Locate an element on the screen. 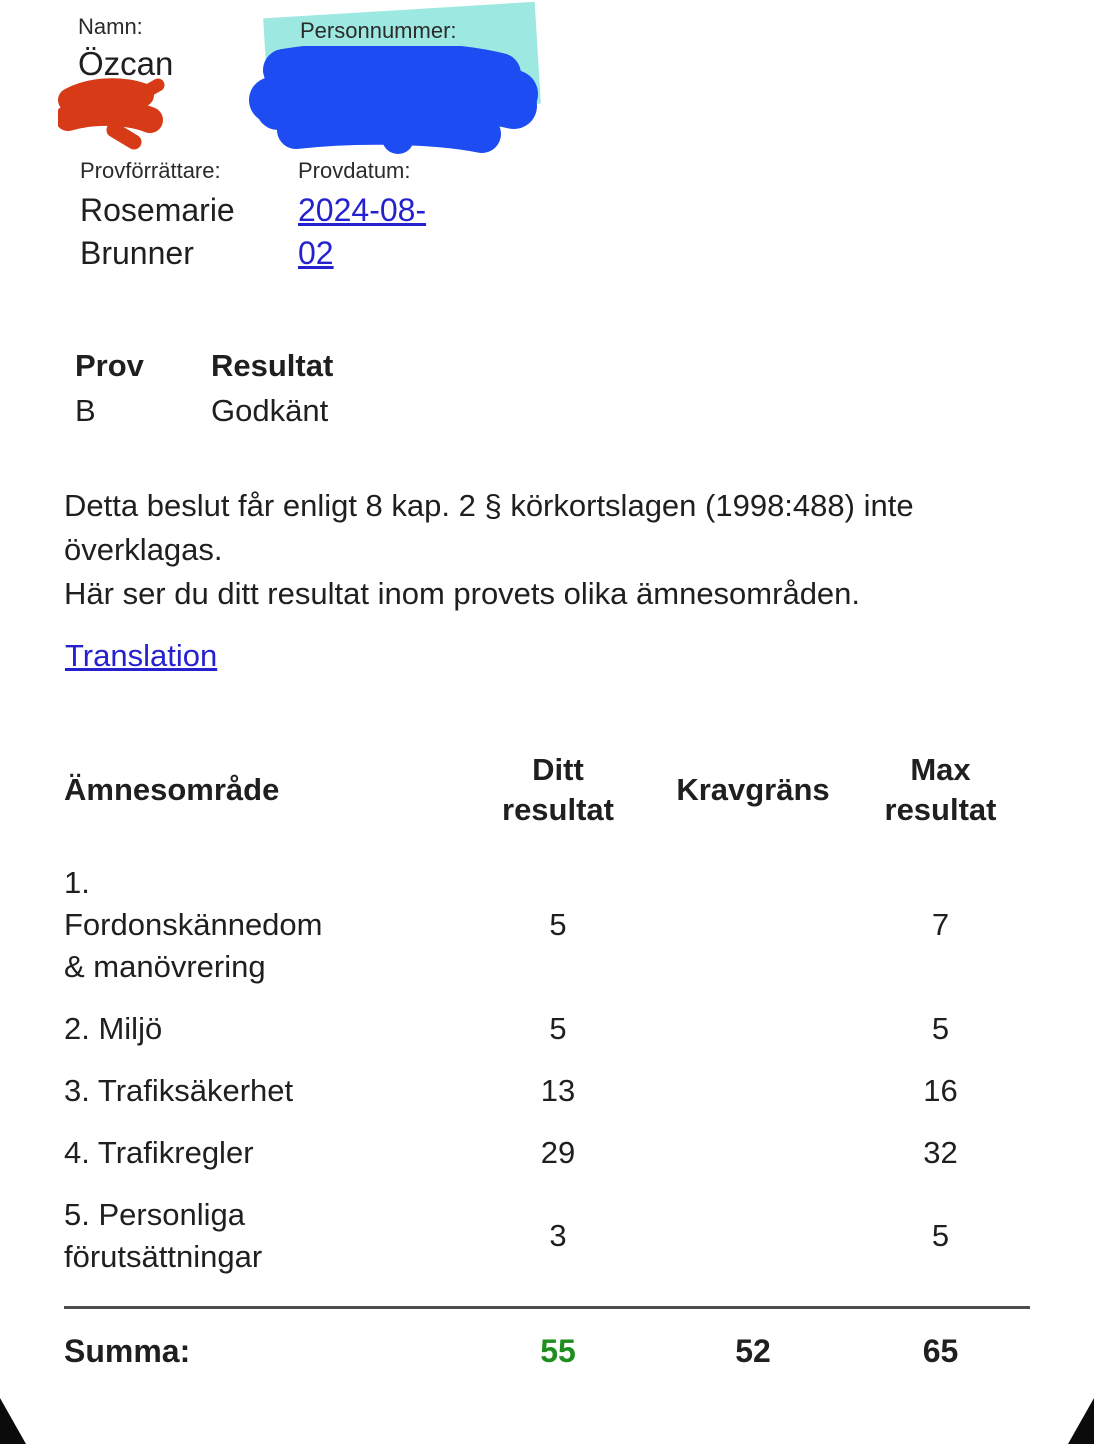 The height and width of the screenshot is (1444, 1094). name-label: Namn: is located at coordinates (110, 26).